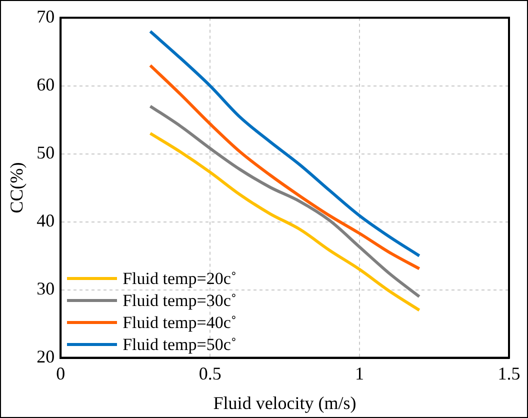  What do you see at coordinates (179, 322) in the screenshot?
I see `legend-label: Fluid temp=40c˚` at bounding box center [179, 322].